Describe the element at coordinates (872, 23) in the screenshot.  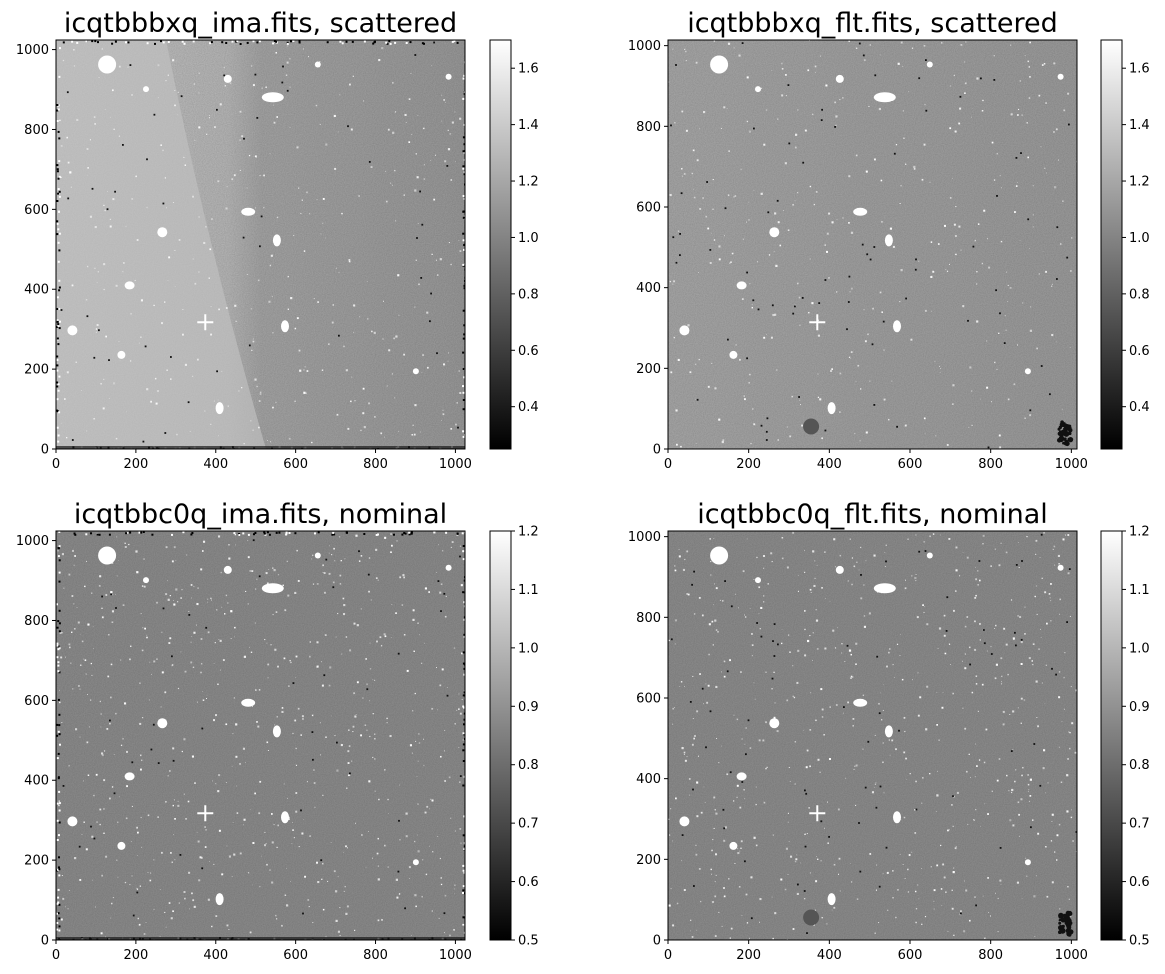
I see `panel-title: icqtbbbxq_flt.fits, scattered` at that location.